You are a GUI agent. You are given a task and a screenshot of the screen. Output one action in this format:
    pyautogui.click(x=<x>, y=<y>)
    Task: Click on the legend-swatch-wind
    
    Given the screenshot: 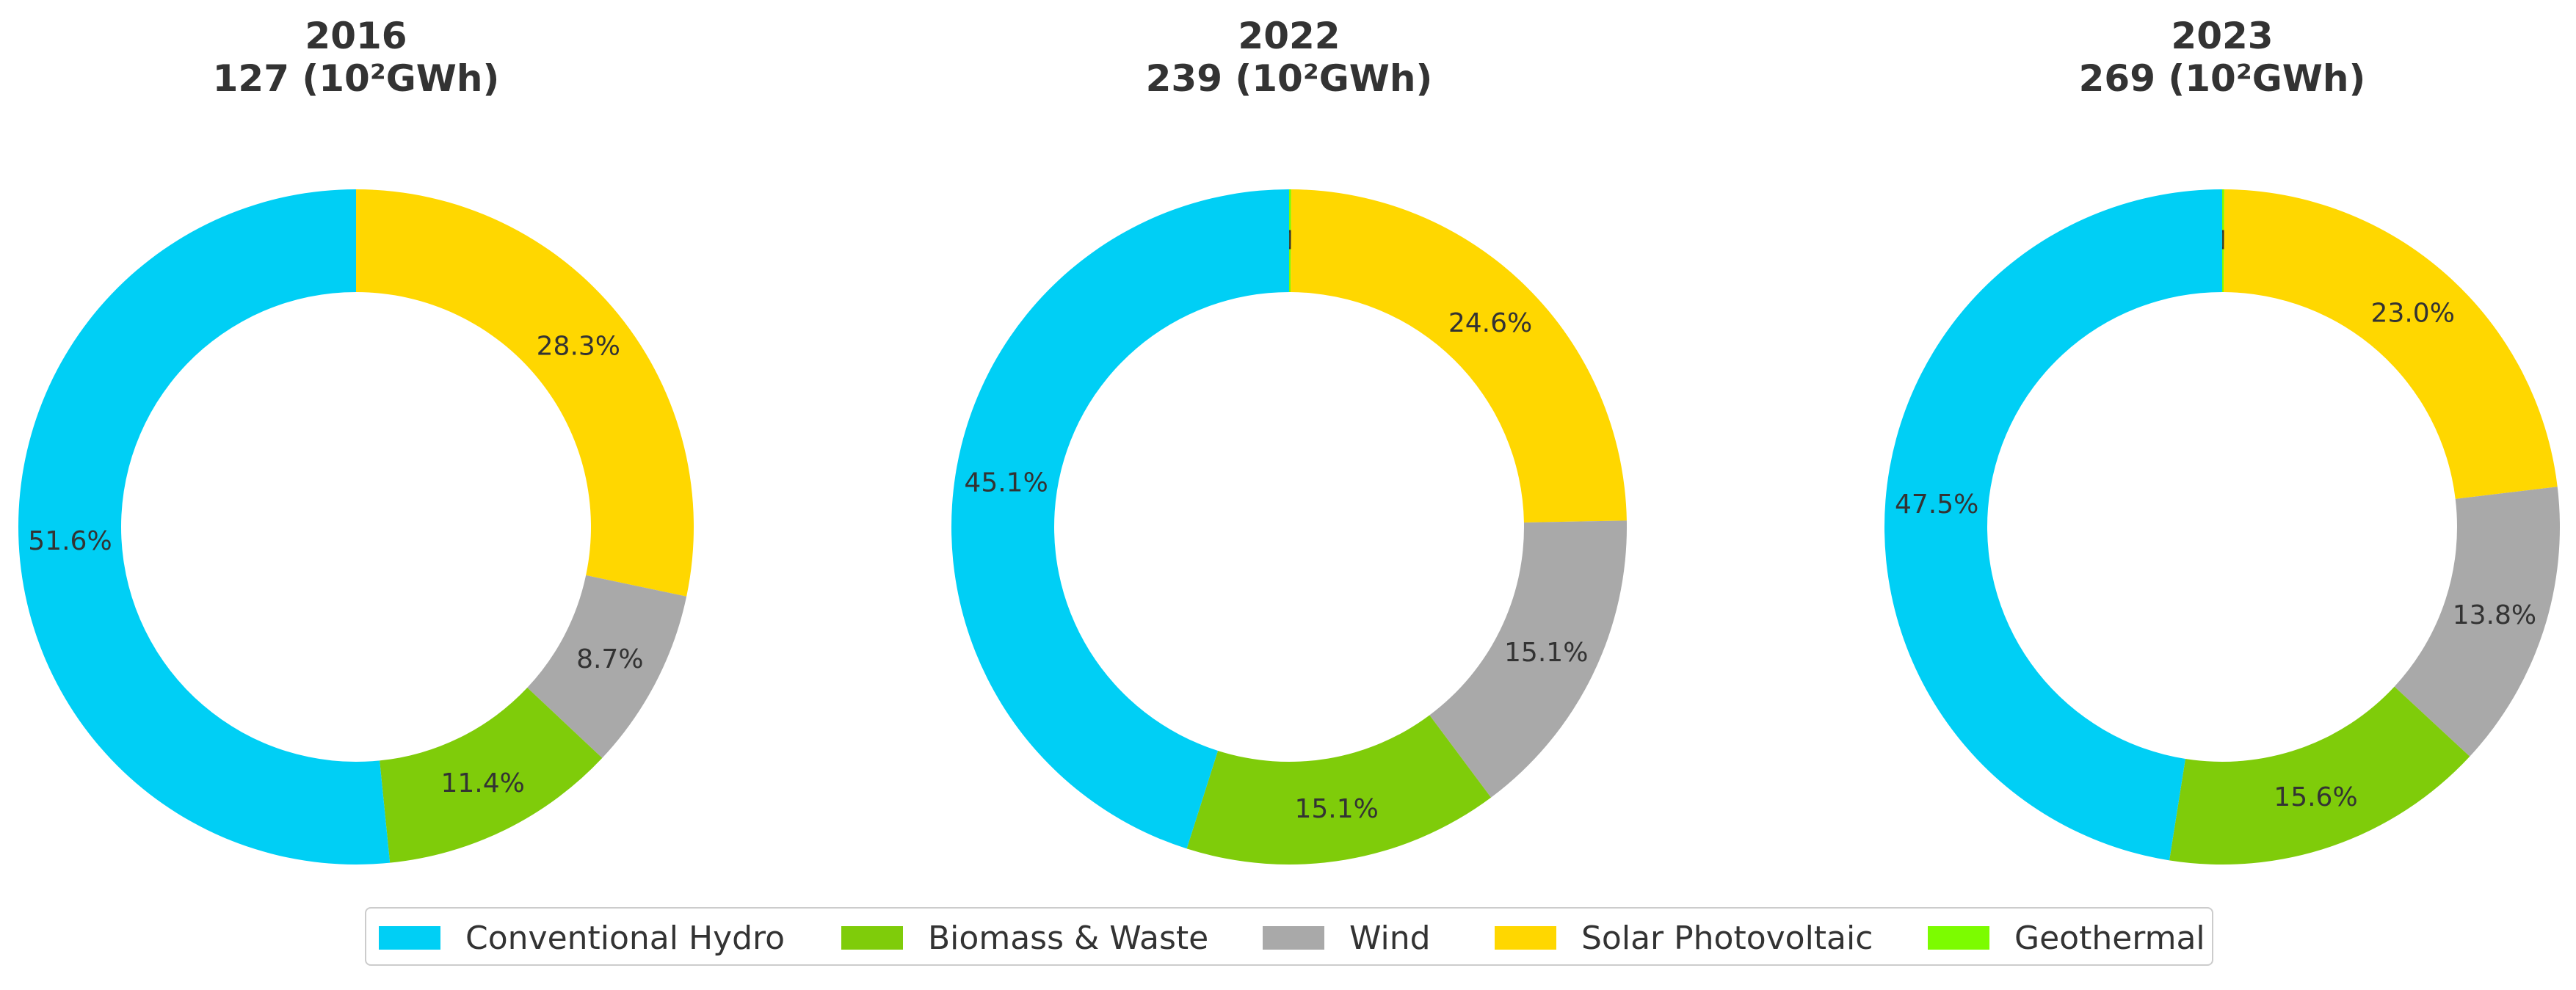 What is the action you would take?
    pyautogui.click(x=1293, y=938)
    